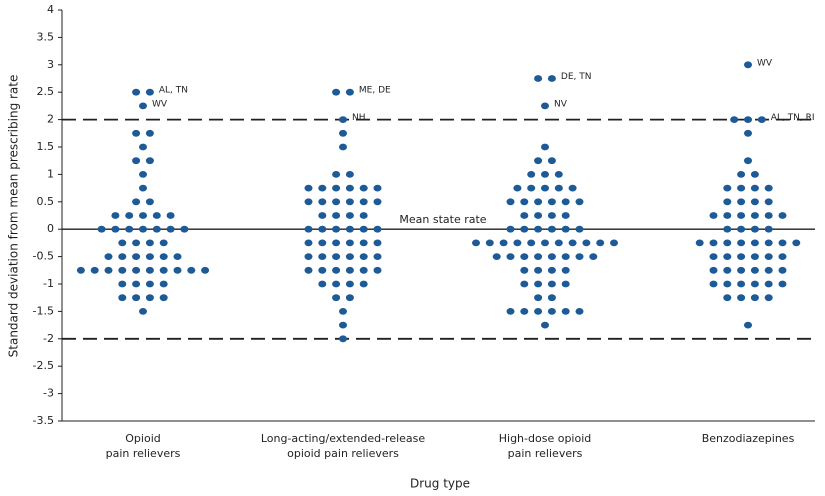  What do you see at coordinates (43, 420) in the screenshot?
I see `y-tick-label: -3.5` at bounding box center [43, 420].